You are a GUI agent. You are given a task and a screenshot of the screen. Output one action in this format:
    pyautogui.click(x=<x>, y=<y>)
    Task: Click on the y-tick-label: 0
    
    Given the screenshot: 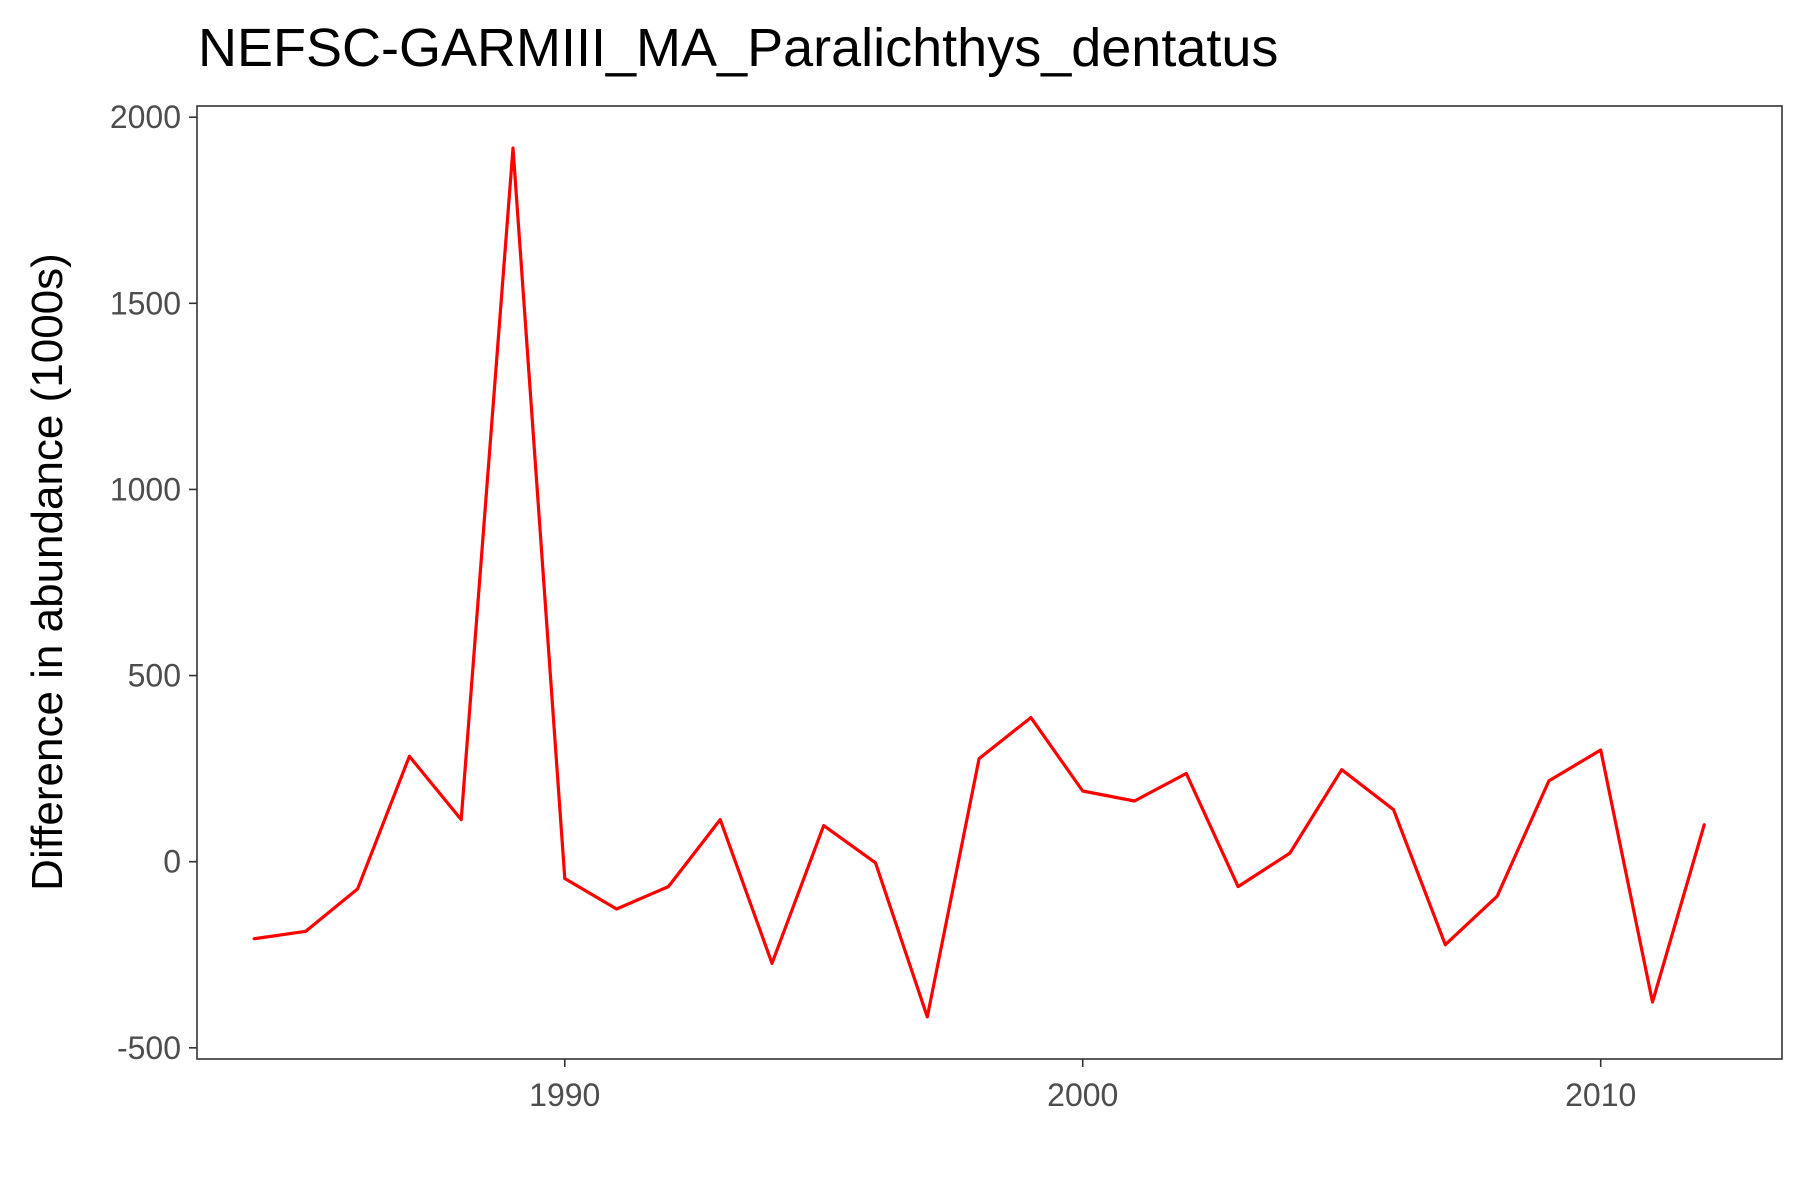 What is the action you would take?
    pyautogui.click(x=172, y=862)
    